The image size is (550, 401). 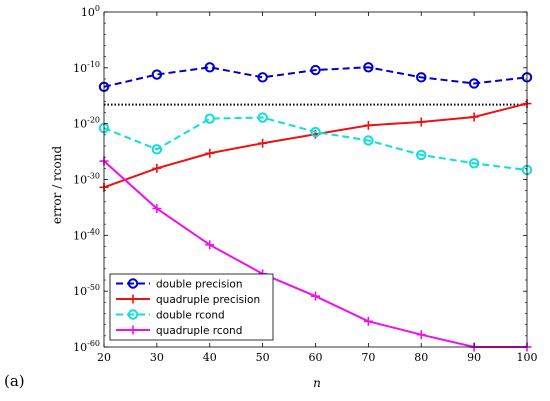 What do you see at coordinates (421, 357) in the screenshot?
I see `x-tick-label: 80` at bounding box center [421, 357].